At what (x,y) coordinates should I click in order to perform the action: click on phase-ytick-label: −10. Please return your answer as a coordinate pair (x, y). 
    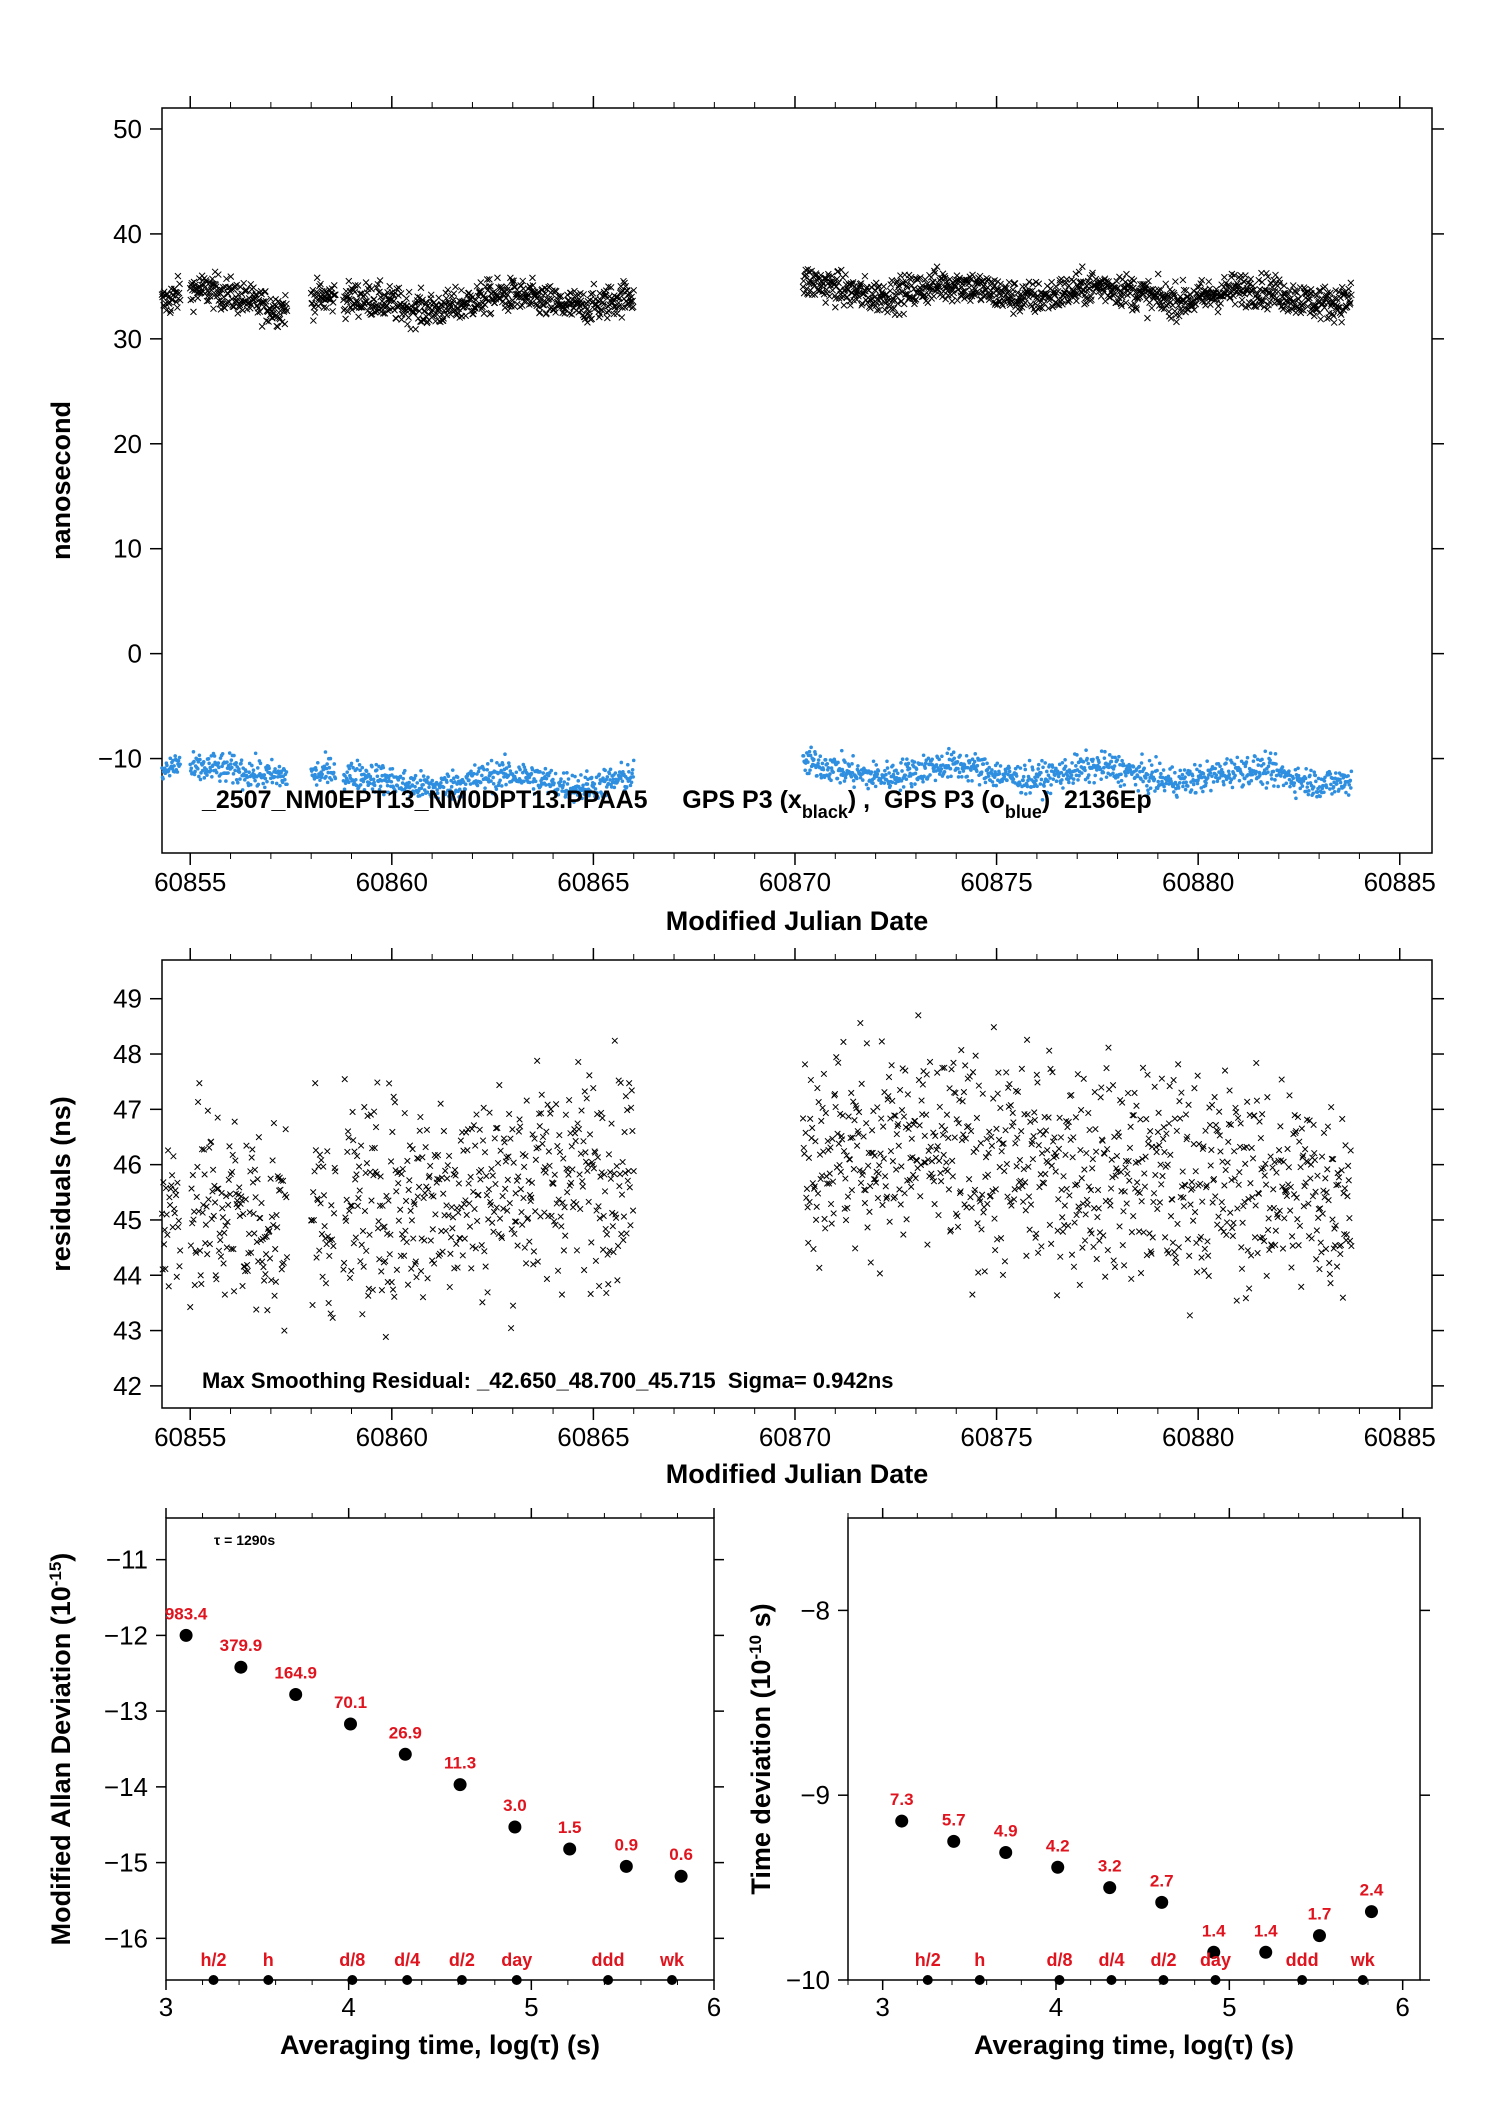
    Looking at the image, I should click on (120, 759).